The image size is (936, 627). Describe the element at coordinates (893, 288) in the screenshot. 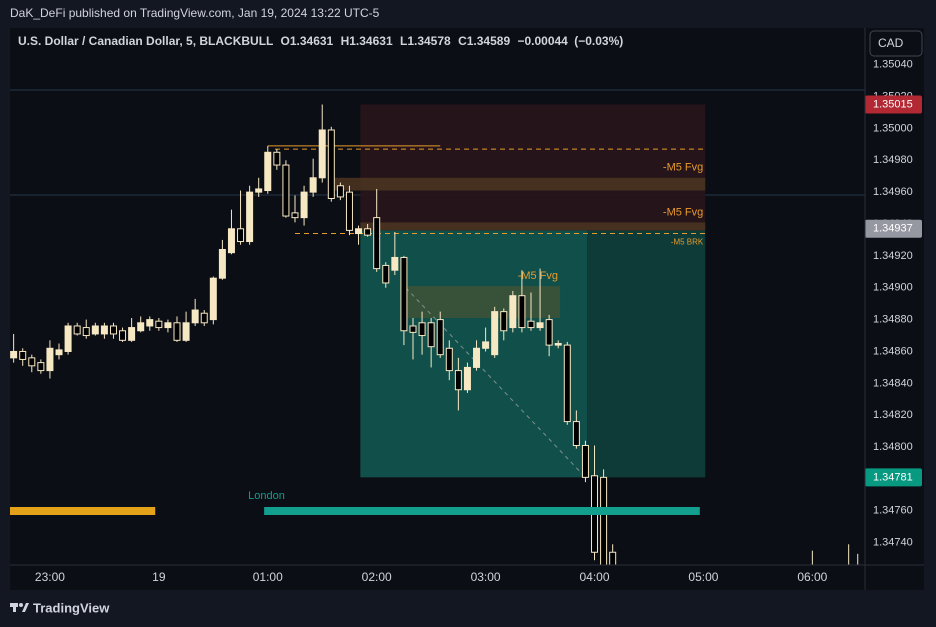

I see `y-tick-label: 1.34900` at that location.